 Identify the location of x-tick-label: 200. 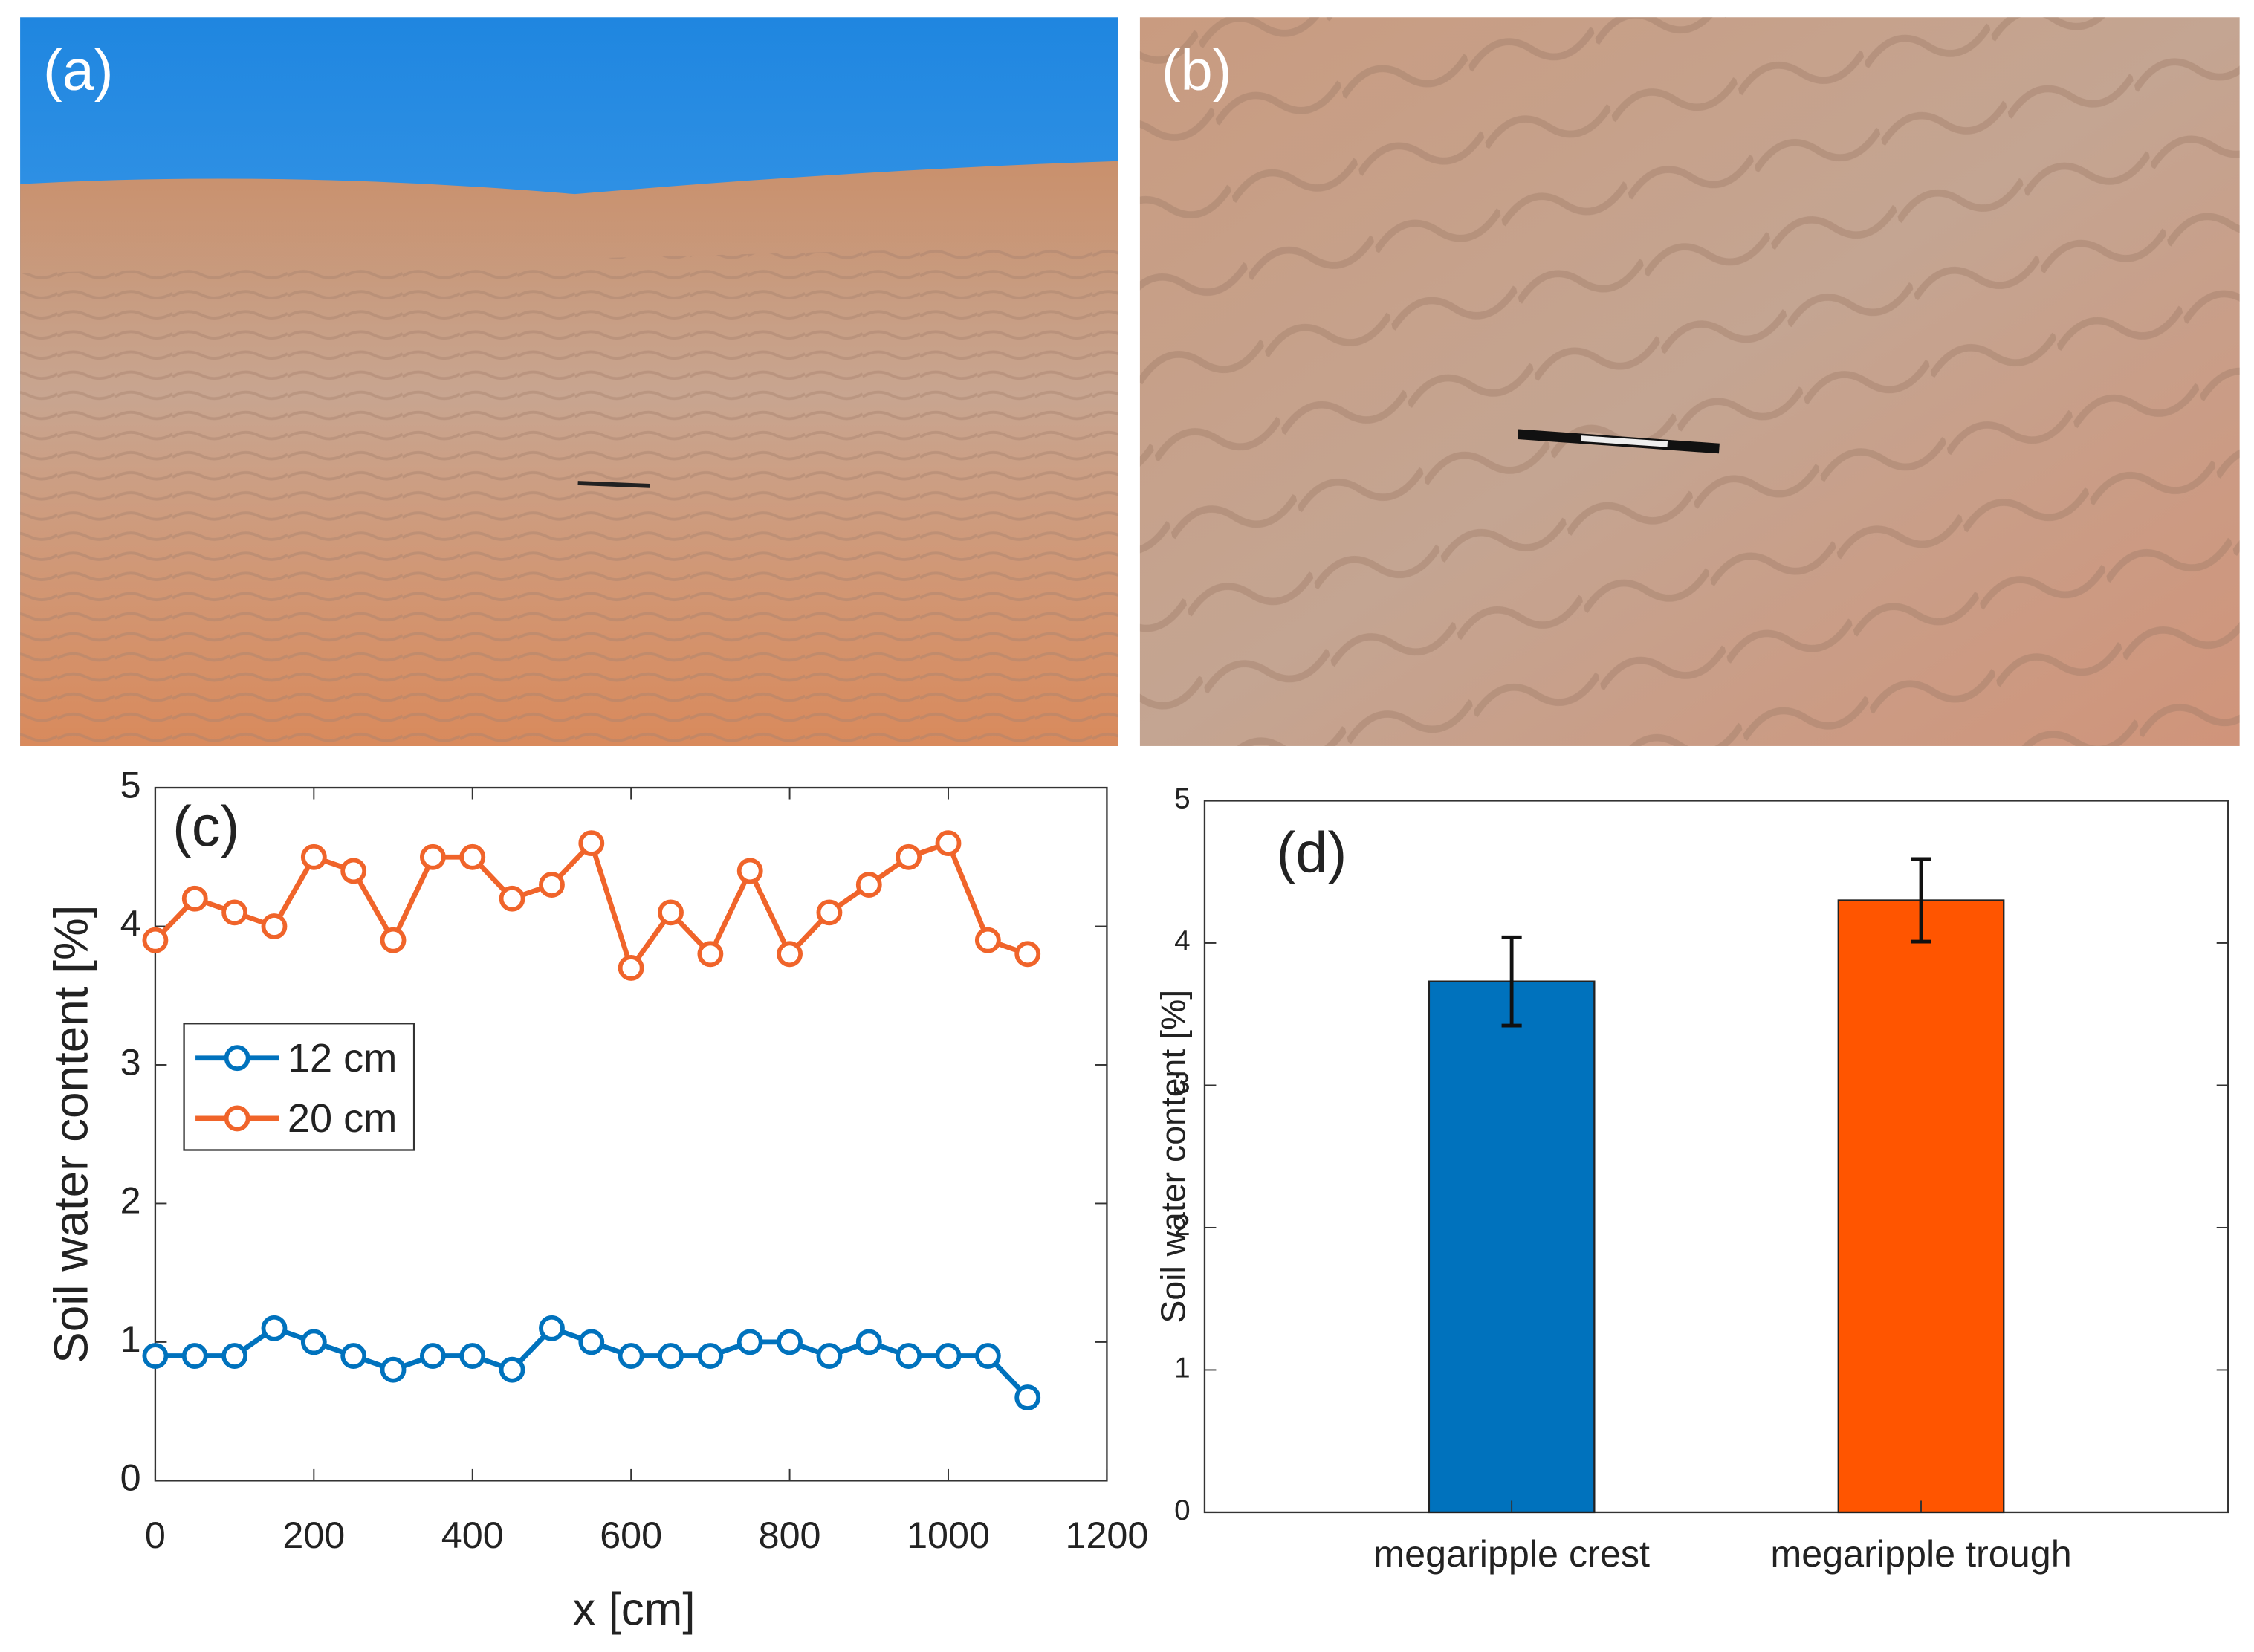
(314, 1535).